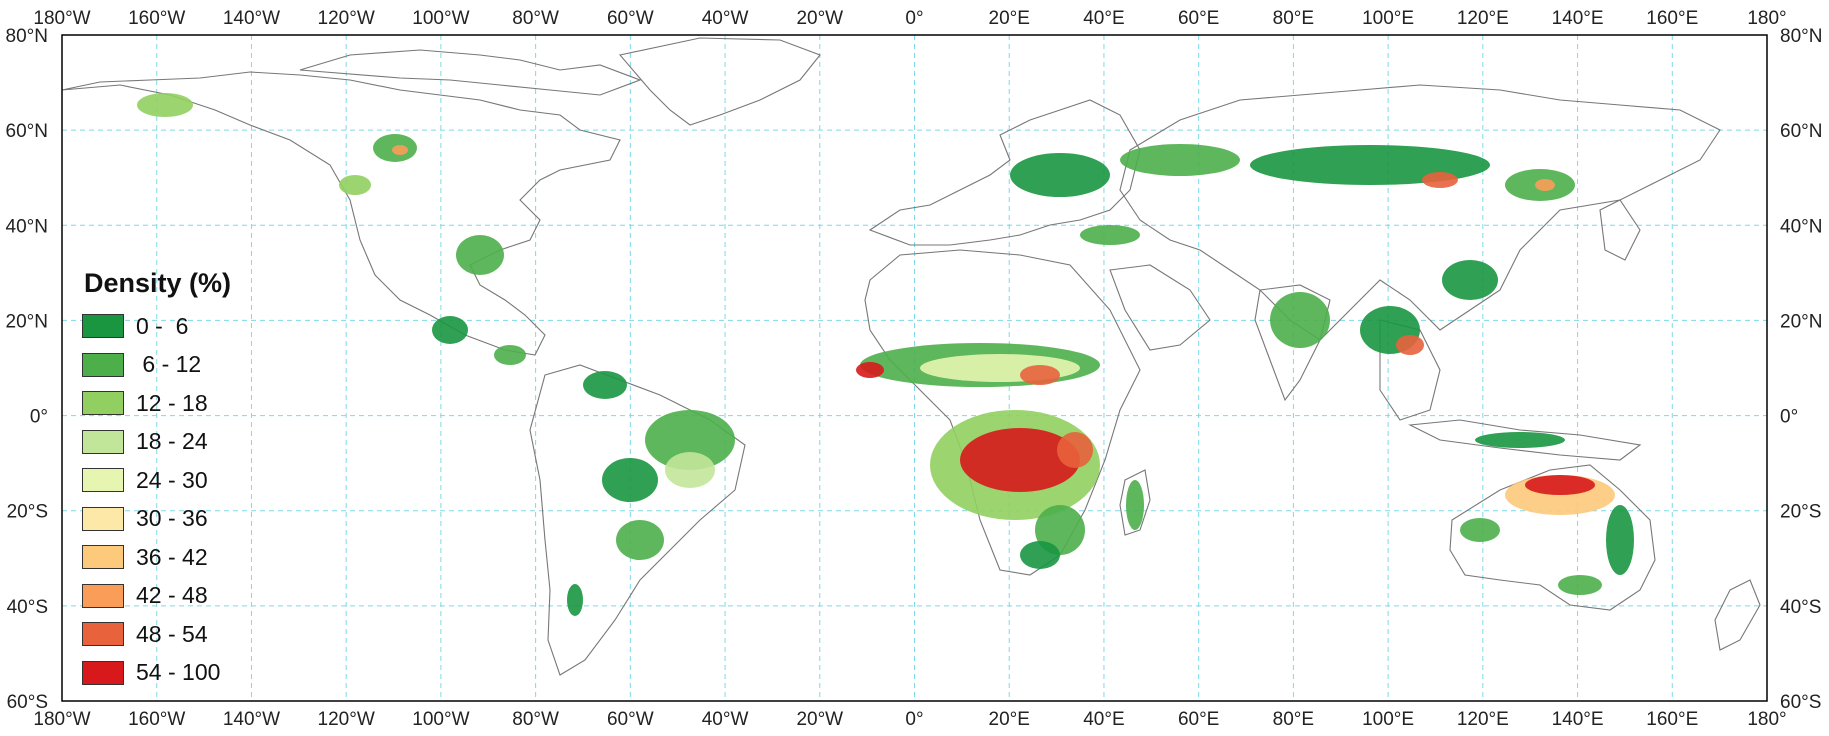 This screenshot has width=1829, height=736. Describe the element at coordinates (1160, 307) in the screenshot. I see `coast-arabia` at that location.